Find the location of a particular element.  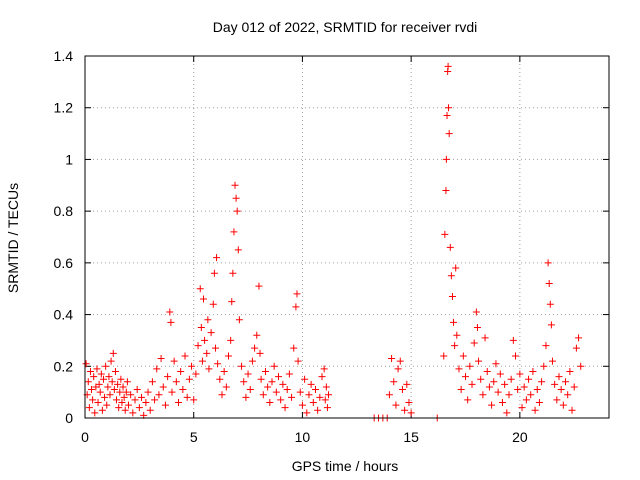

y-tick-label: 0.6 is located at coordinates (64, 263).